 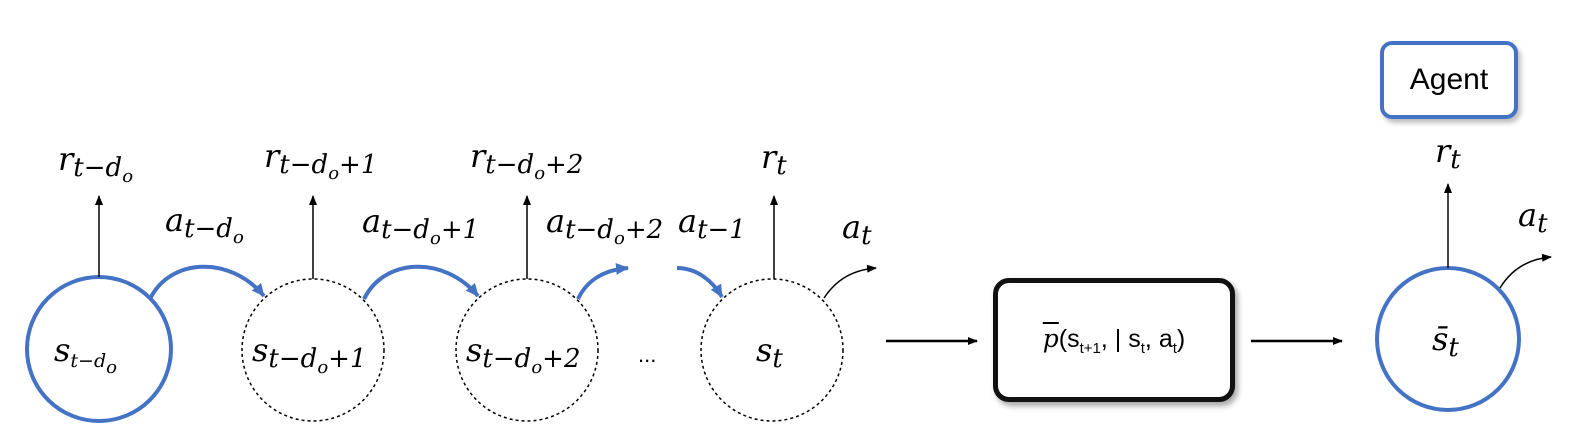 What do you see at coordinates (857, 229) in the screenshot?
I see `action-label-4: at` at bounding box center [857, 229].